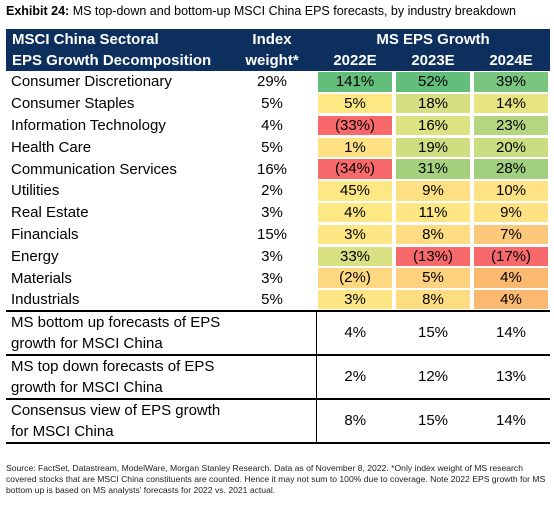  I want to click on growth-value: 31%, so click(433, 169).